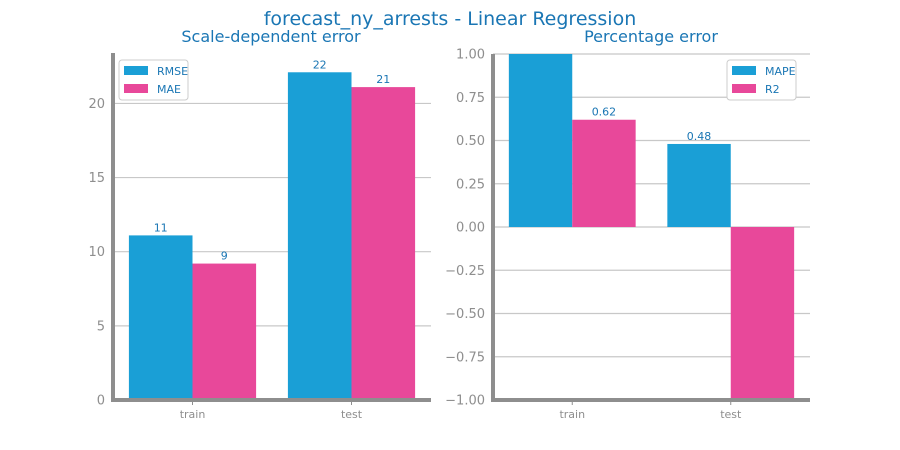 The image size is (900, 450). Describe the element at coordinates (224, 331) in the screenshot. I see `bar-mae-train` at that location.